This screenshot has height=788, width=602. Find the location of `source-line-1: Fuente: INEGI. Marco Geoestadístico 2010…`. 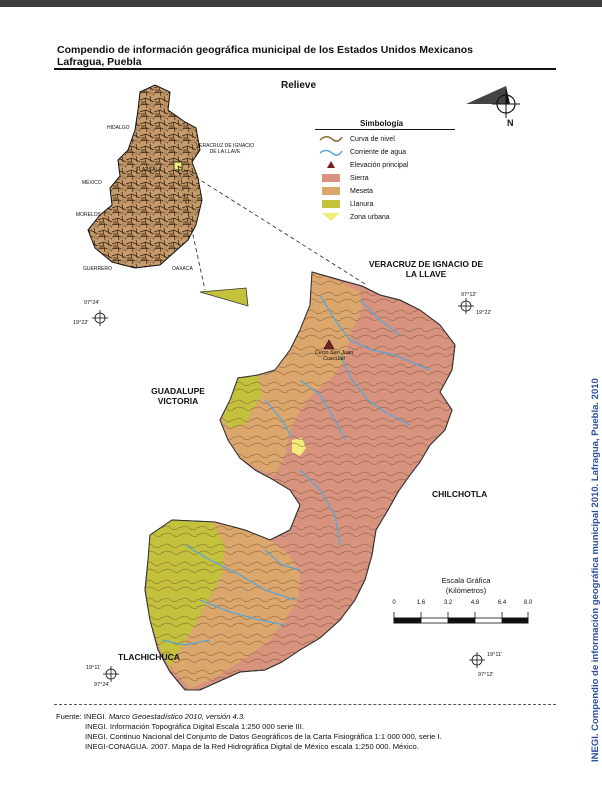

source-line-1: Fuente: INEGI. Marco Geoestadístico 2010… is located at coordinates (150, 716).